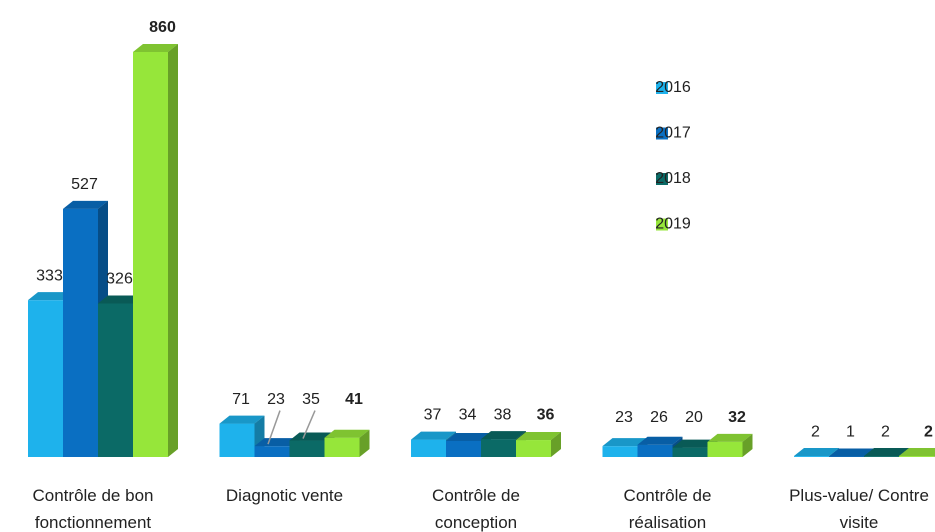 The image size is (935, 532). Describe the element at coordinates (673, 133) in the screenshot. I see `legend-label: 2017` at that location.